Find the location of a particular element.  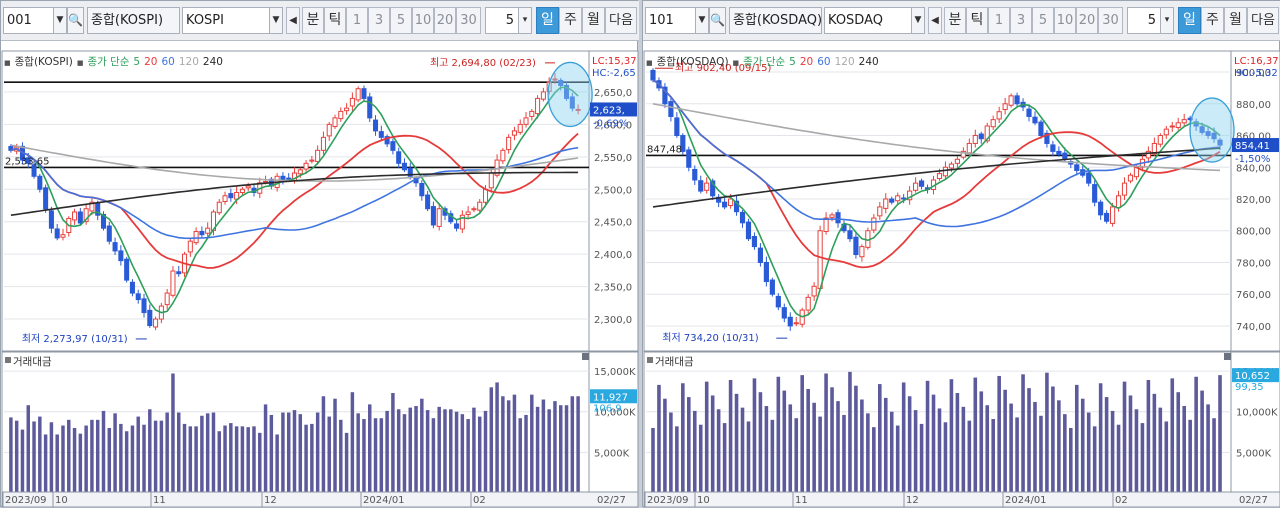

interval-button-1: 1 is located at coordinates (999, 20).